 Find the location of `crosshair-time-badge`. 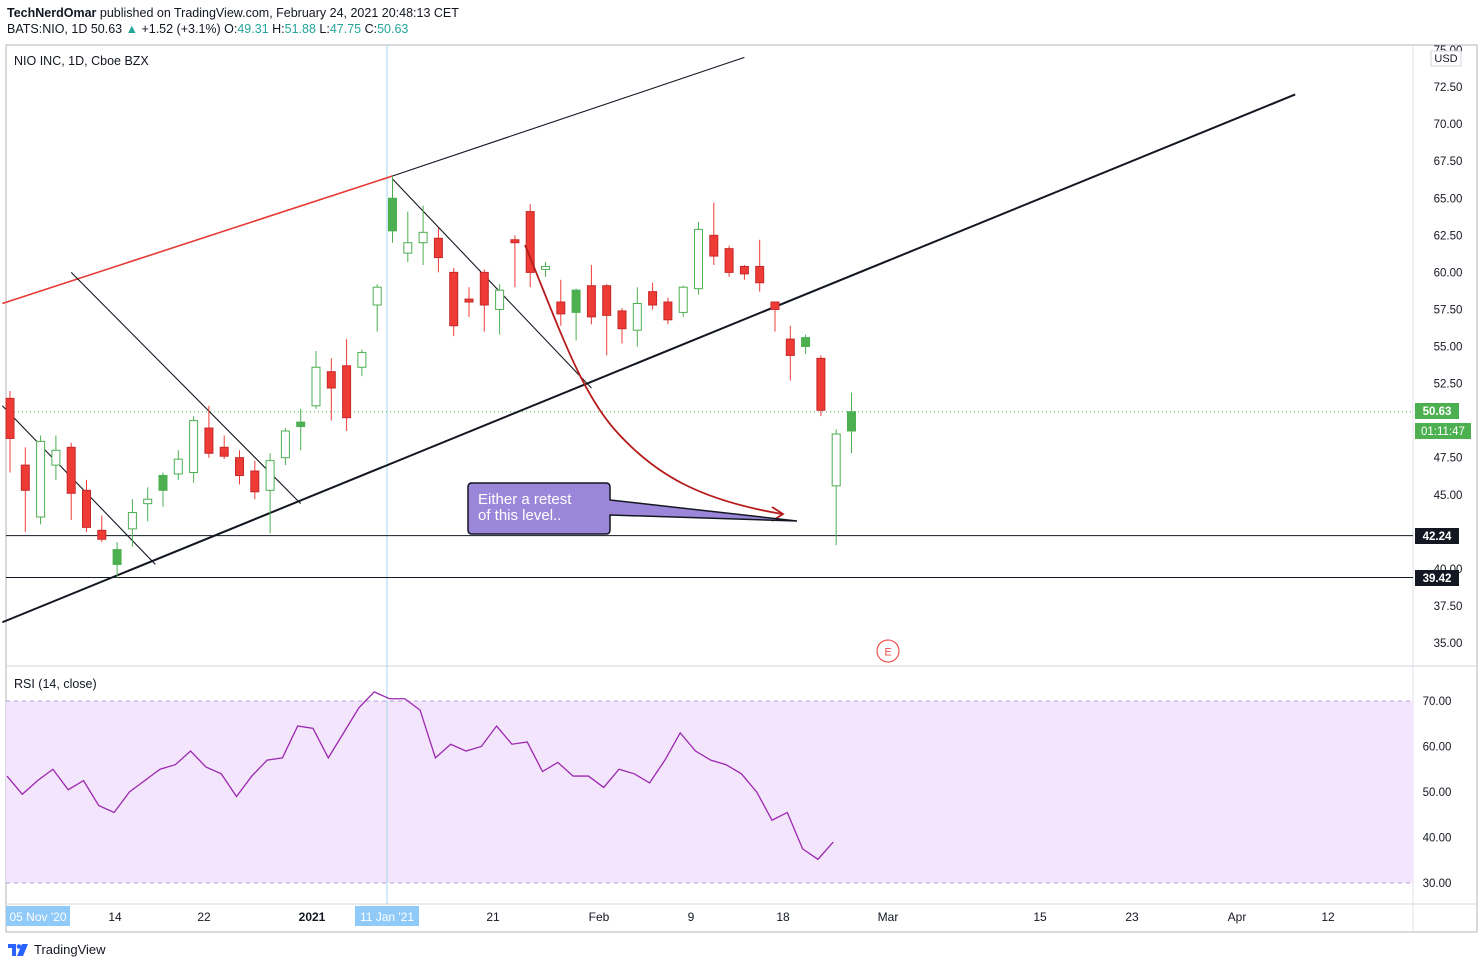

crosshair-time-badge is located at coordinates (387, 916).